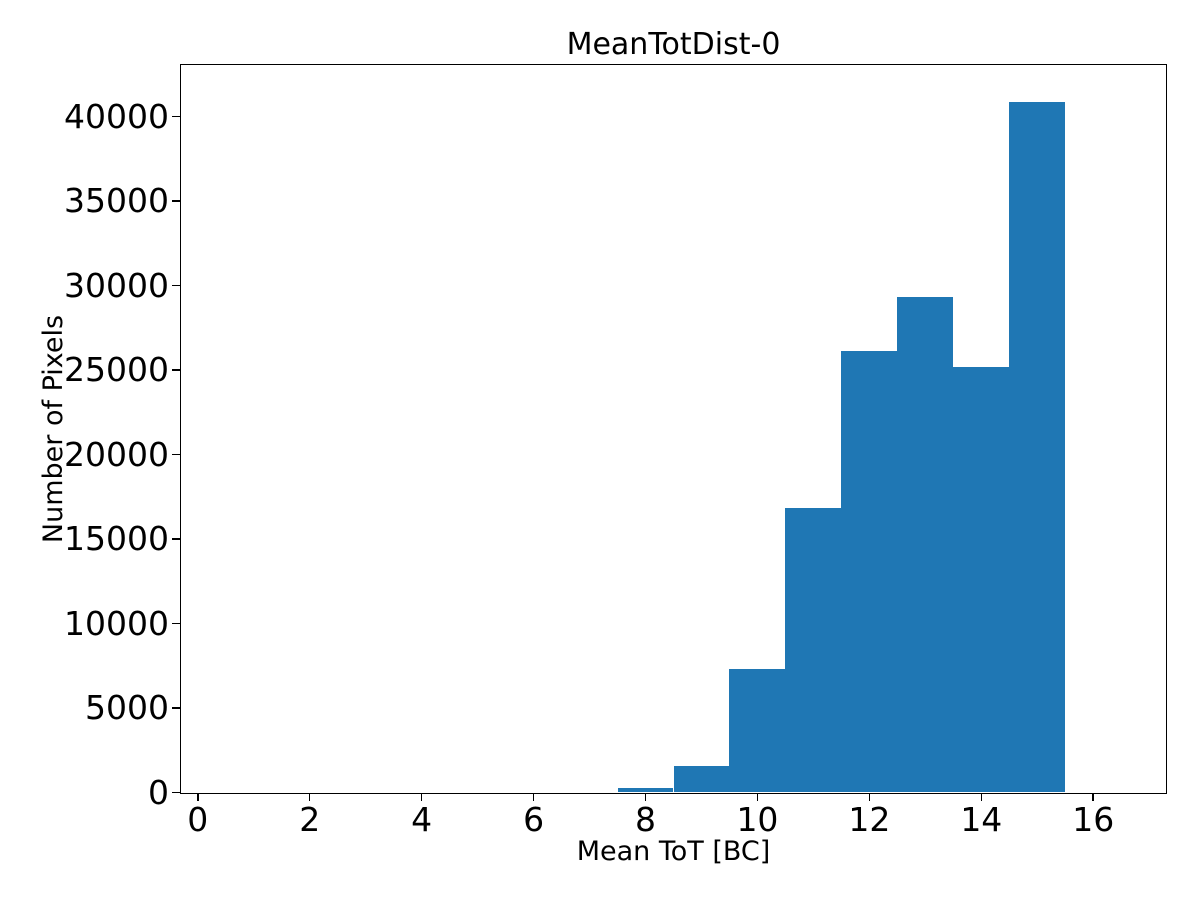 Image resolution: width=1200 pixels, height=900 pixels. Describe the element at coordinates (127, 707) in the screenshot. I see `y-tick-label: 5000` at that location.